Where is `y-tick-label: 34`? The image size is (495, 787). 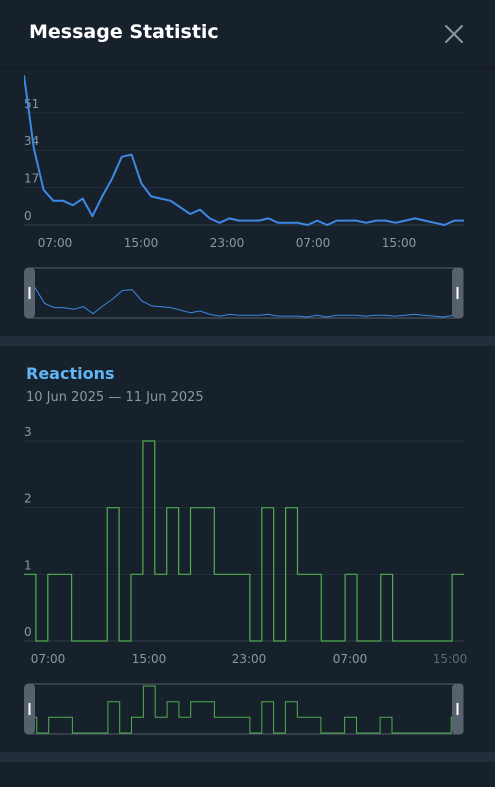 y-tick-label: 34 is located at coordinates (31, 141).